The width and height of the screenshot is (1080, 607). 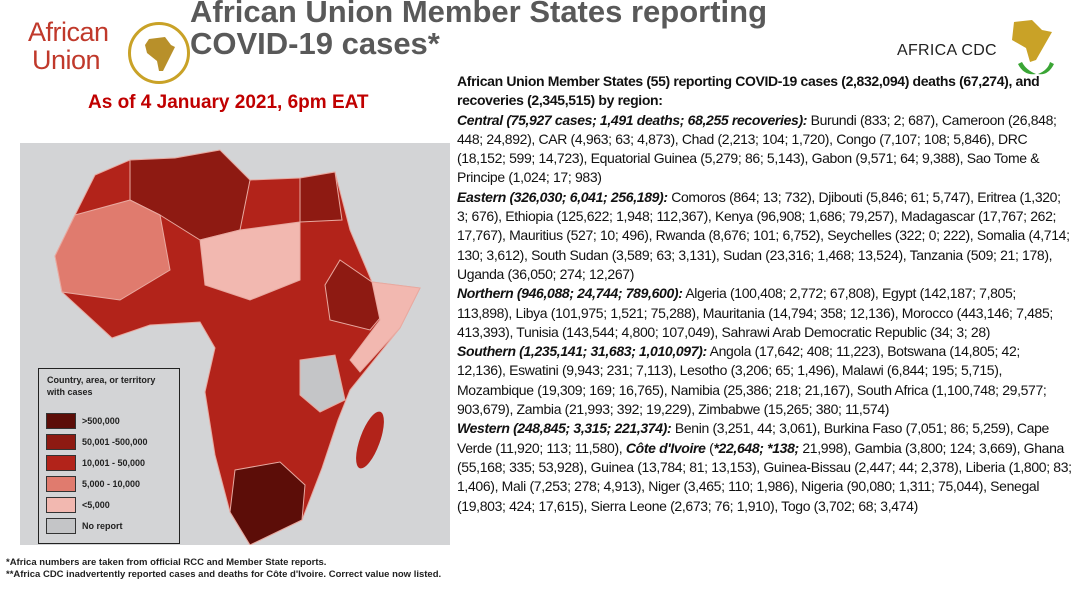 I want to click on au-logo-line2: Union, so click(x=66, y=60).